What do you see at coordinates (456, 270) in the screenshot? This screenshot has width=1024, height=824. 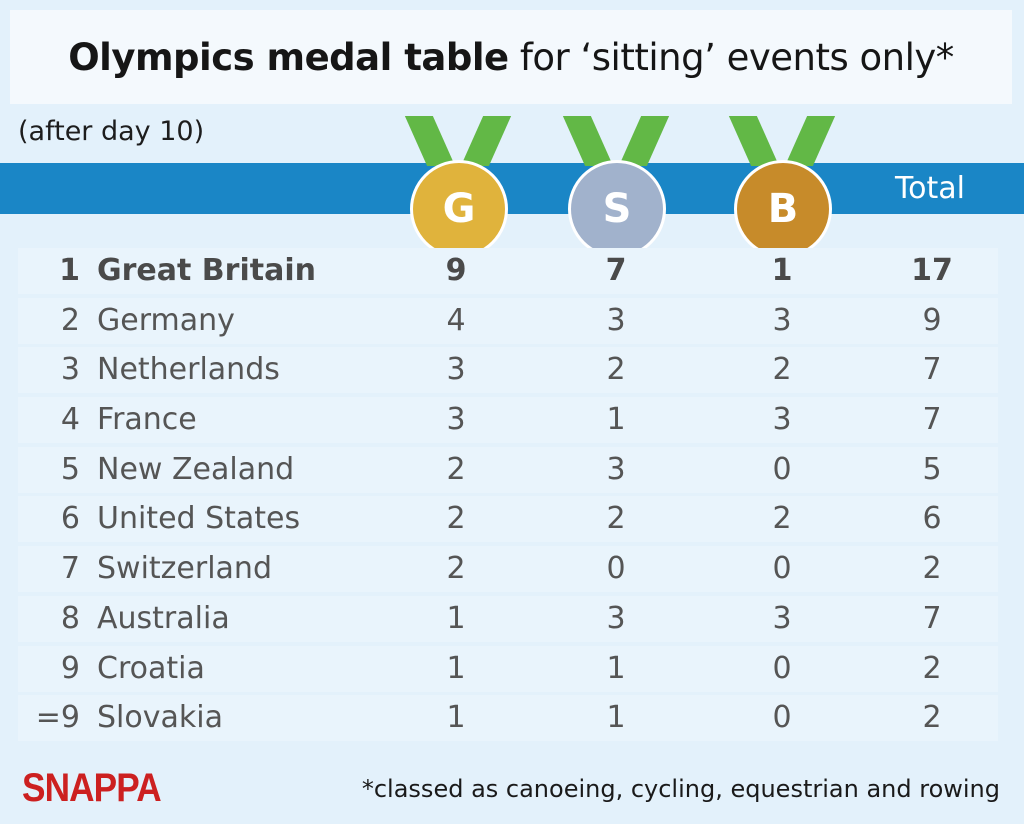 I see `gold-cell: 9` at bounding box center [456, 270].